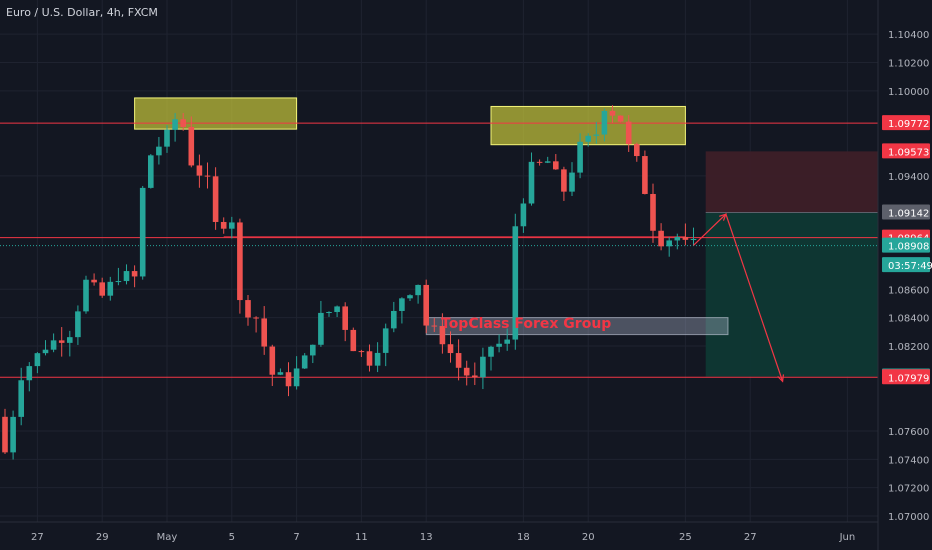 The width and height of the screenshot is (932, 550). I want to click on x-tick-label: Jun, so click(847, 537).